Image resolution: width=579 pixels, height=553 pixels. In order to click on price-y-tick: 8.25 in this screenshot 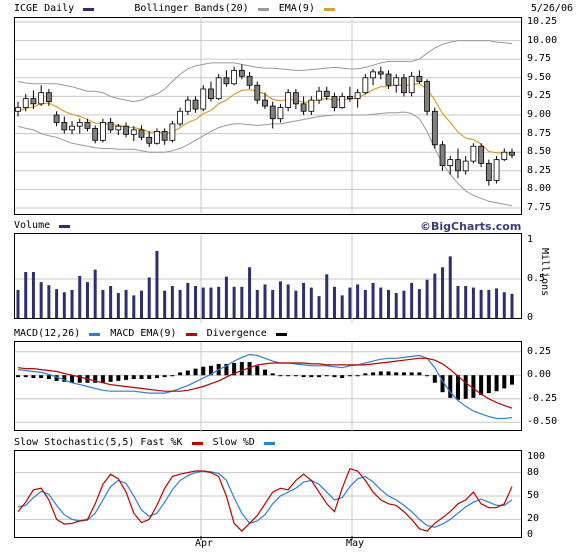, I will do `click(539, 170)`.